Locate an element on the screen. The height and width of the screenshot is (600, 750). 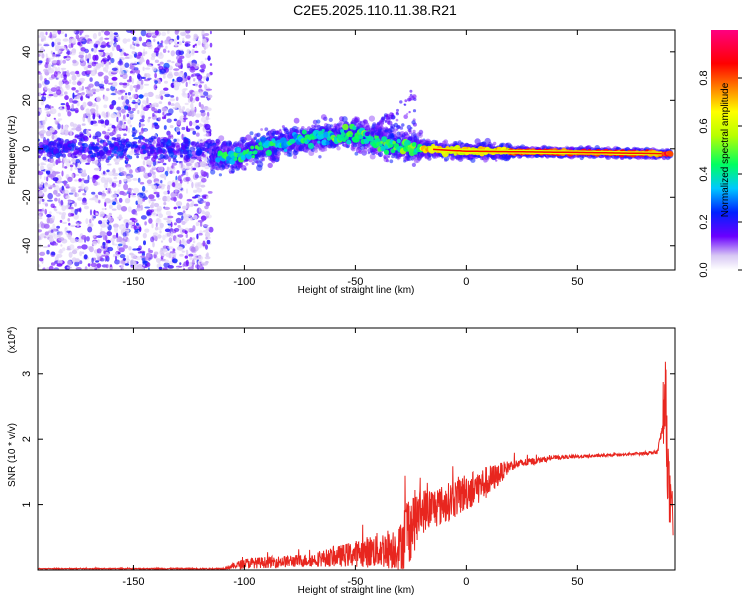
spectrogram-x-tick-label: 0 is located at coordinates (466, 282).